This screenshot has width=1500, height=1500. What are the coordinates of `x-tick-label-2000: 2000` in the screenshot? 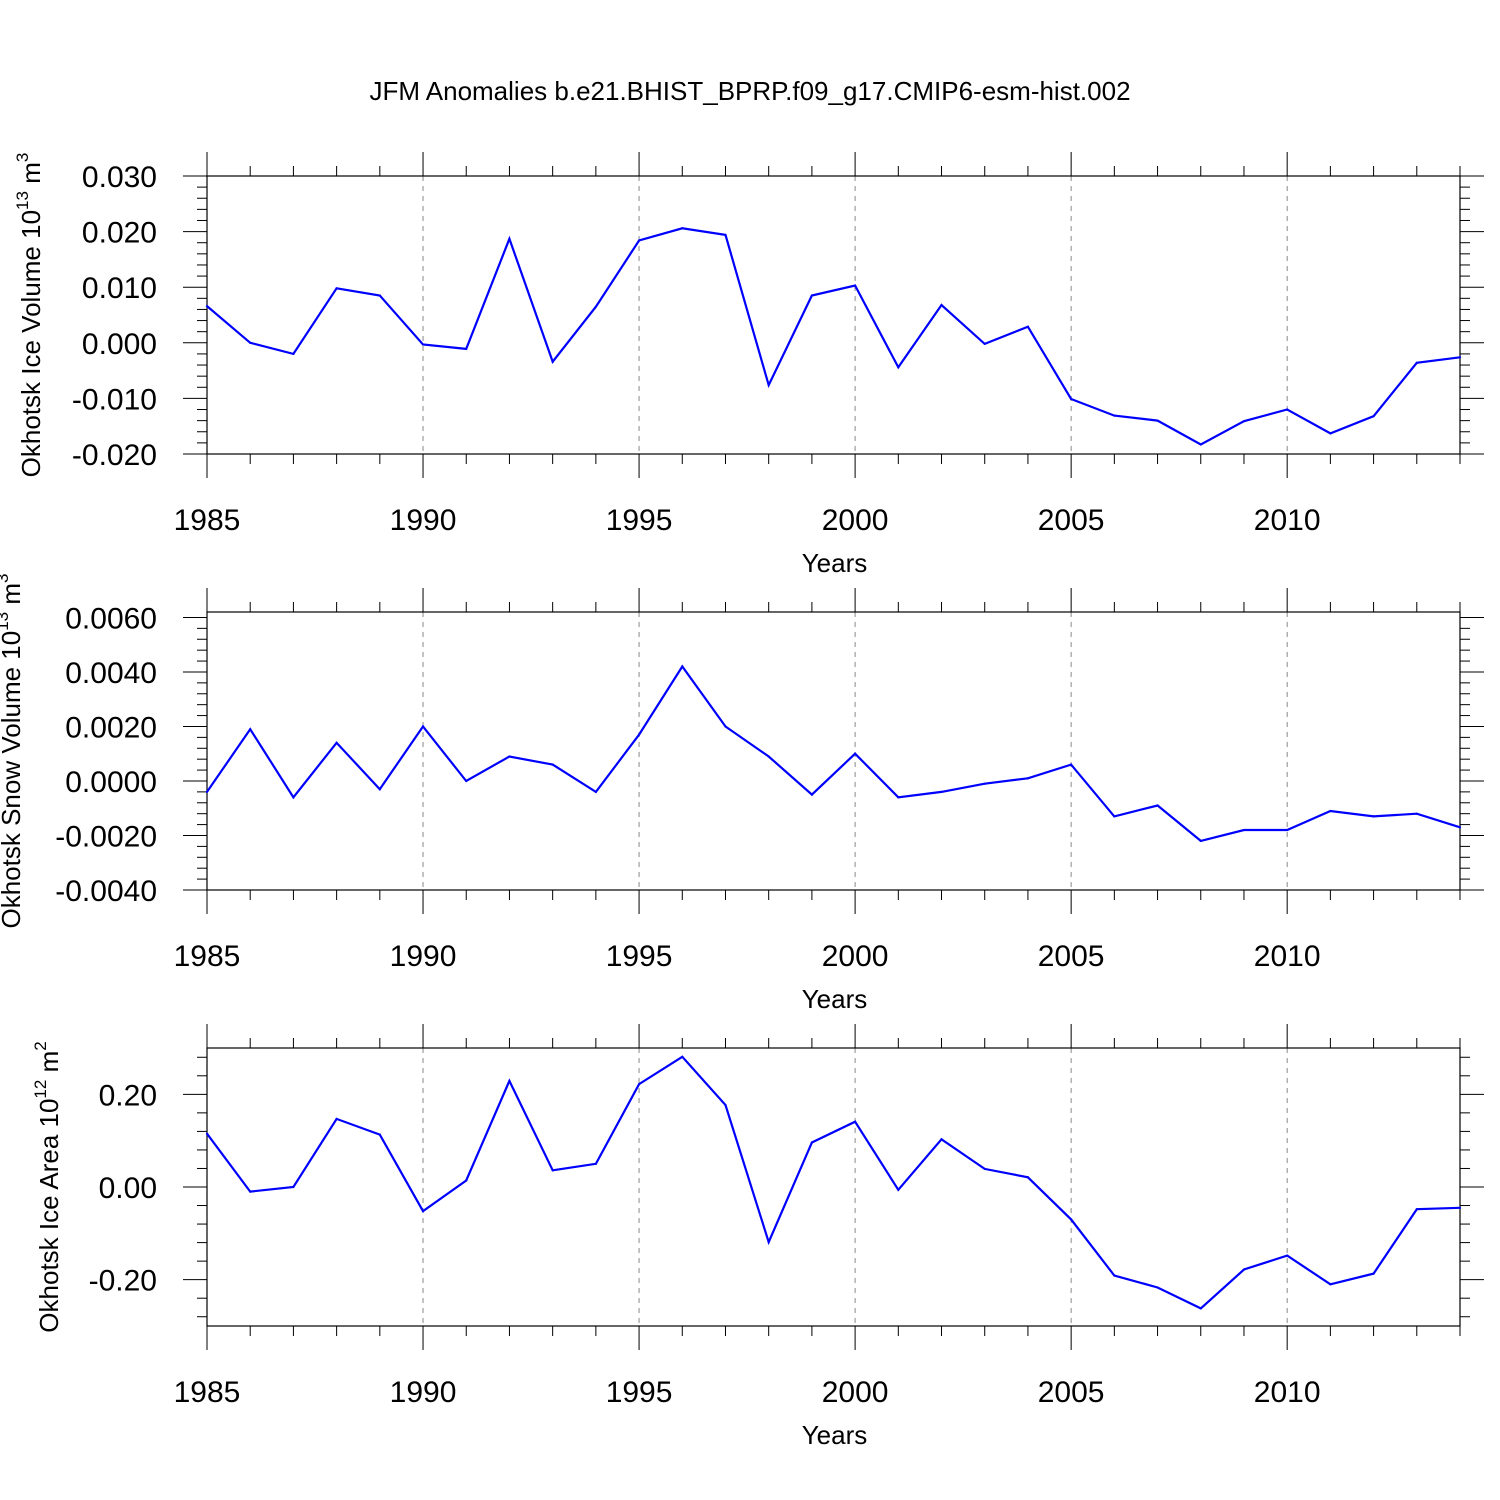 It's located at (855, 956).